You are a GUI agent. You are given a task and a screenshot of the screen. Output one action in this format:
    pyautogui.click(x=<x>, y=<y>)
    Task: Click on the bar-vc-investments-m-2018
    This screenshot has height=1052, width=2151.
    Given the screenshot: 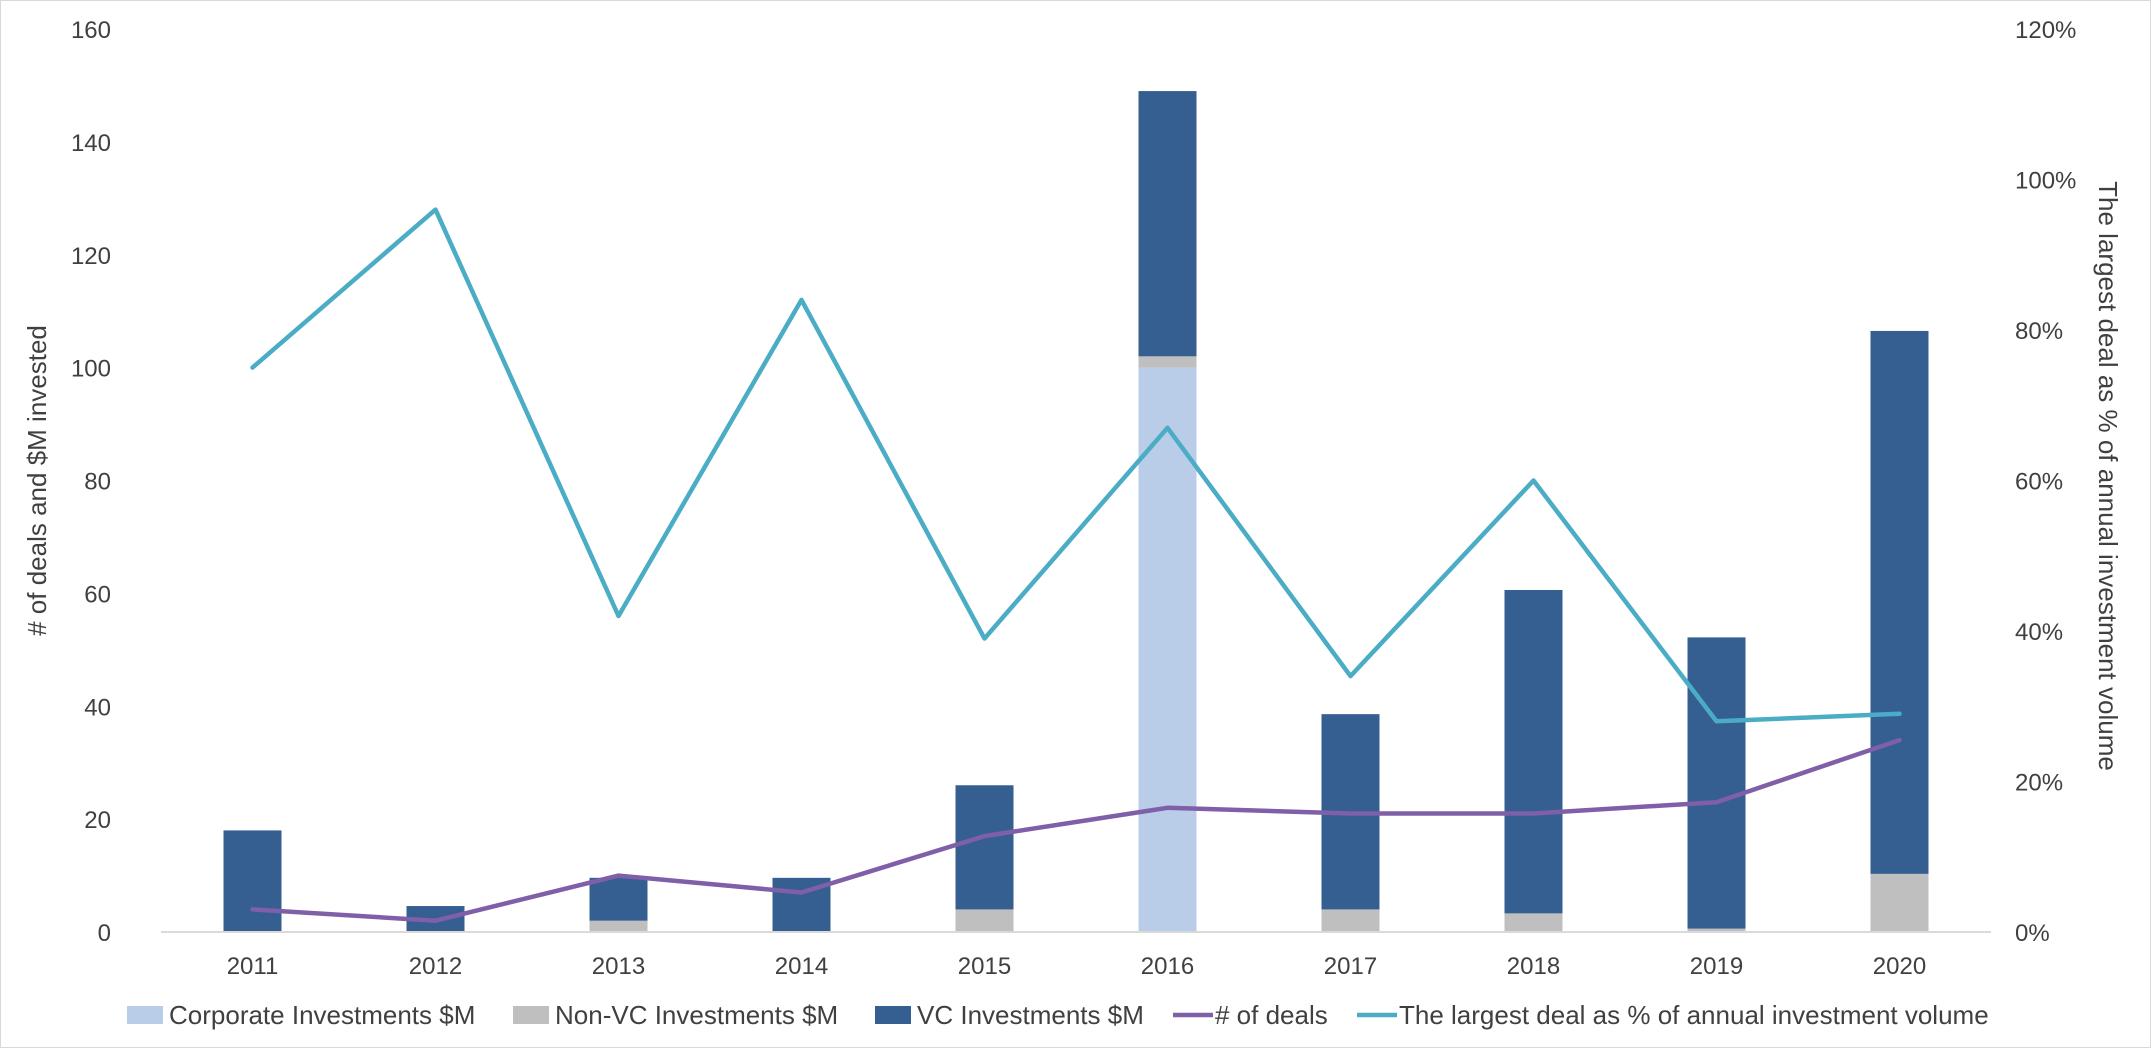 What is the action you would take?
    pyautogui.click(x=1533, y=751)
    